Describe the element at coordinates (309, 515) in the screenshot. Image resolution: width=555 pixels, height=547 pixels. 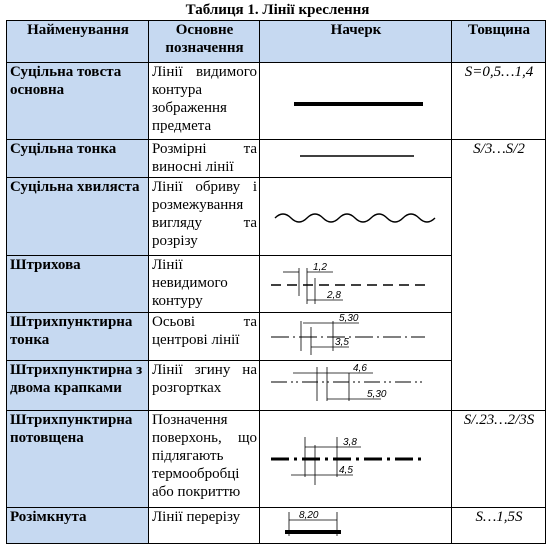
I see `dim-label: 8,20` at that location.